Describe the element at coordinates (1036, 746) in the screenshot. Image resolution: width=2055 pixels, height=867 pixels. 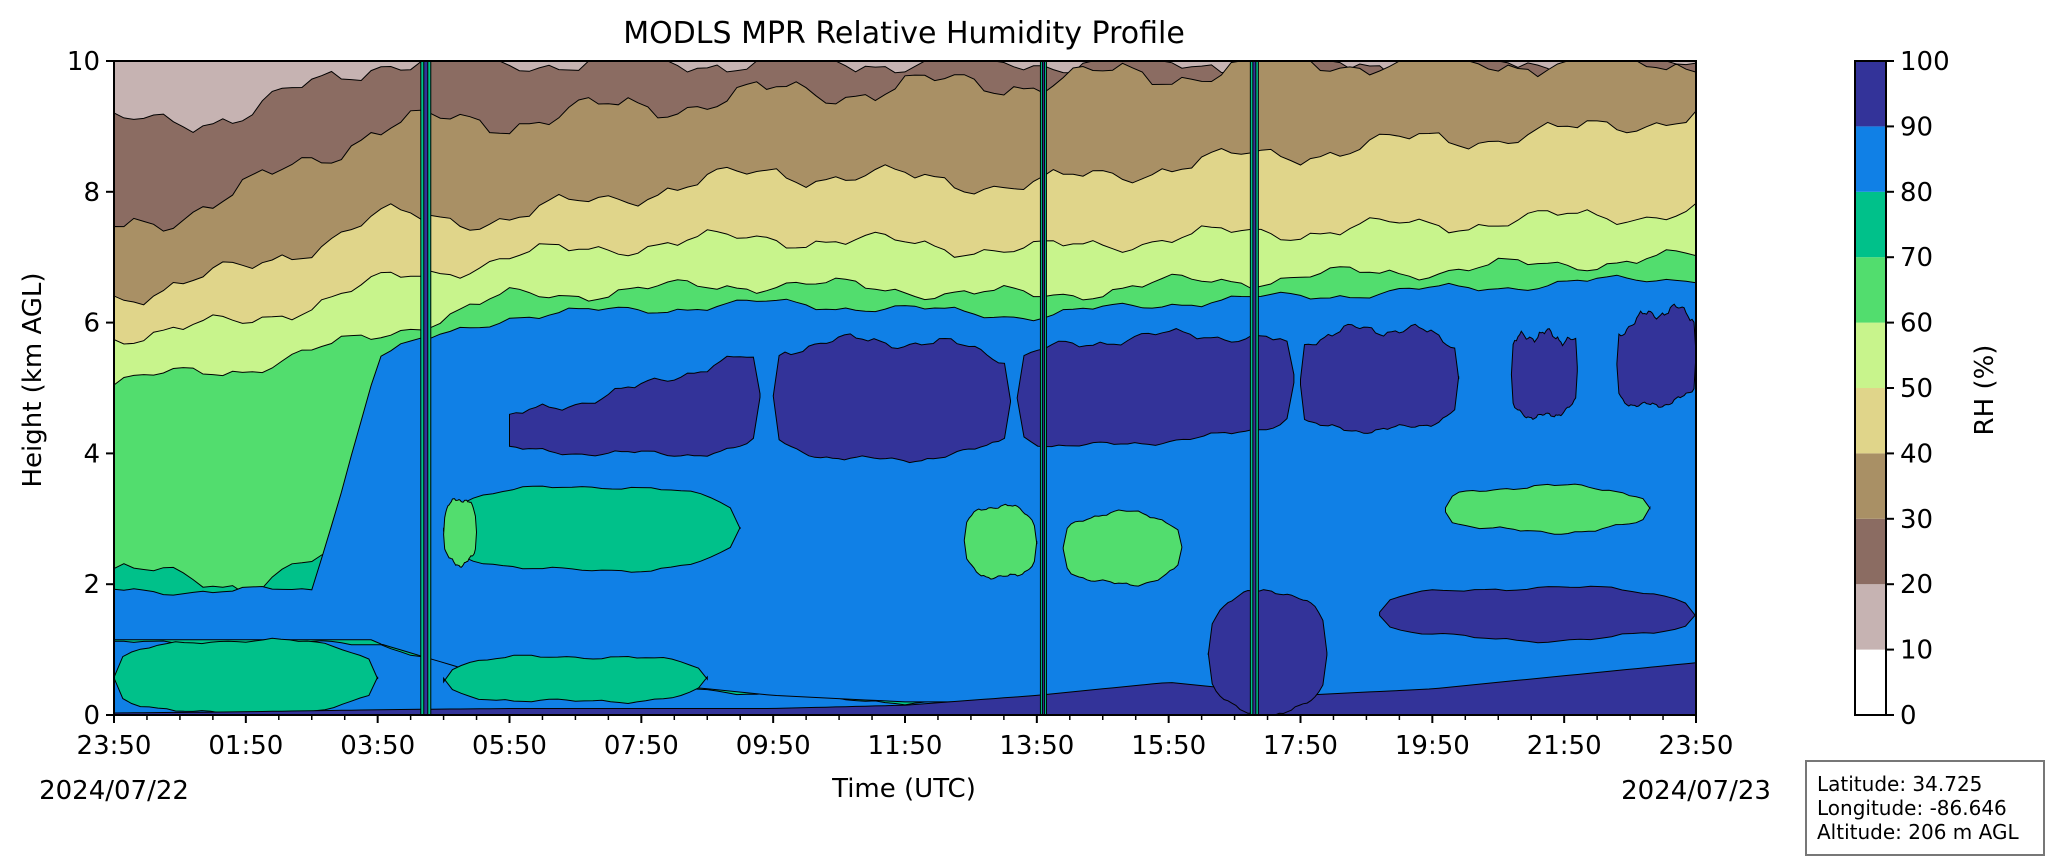
I see `x-tick-label: 13:50` at that location.